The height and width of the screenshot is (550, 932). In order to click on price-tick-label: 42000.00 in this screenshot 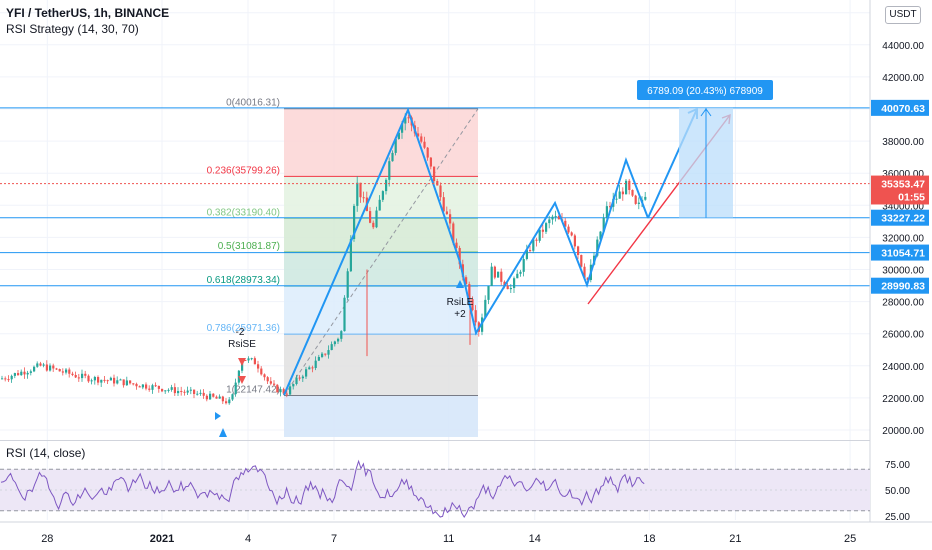, I will do `click(903, 78)`.